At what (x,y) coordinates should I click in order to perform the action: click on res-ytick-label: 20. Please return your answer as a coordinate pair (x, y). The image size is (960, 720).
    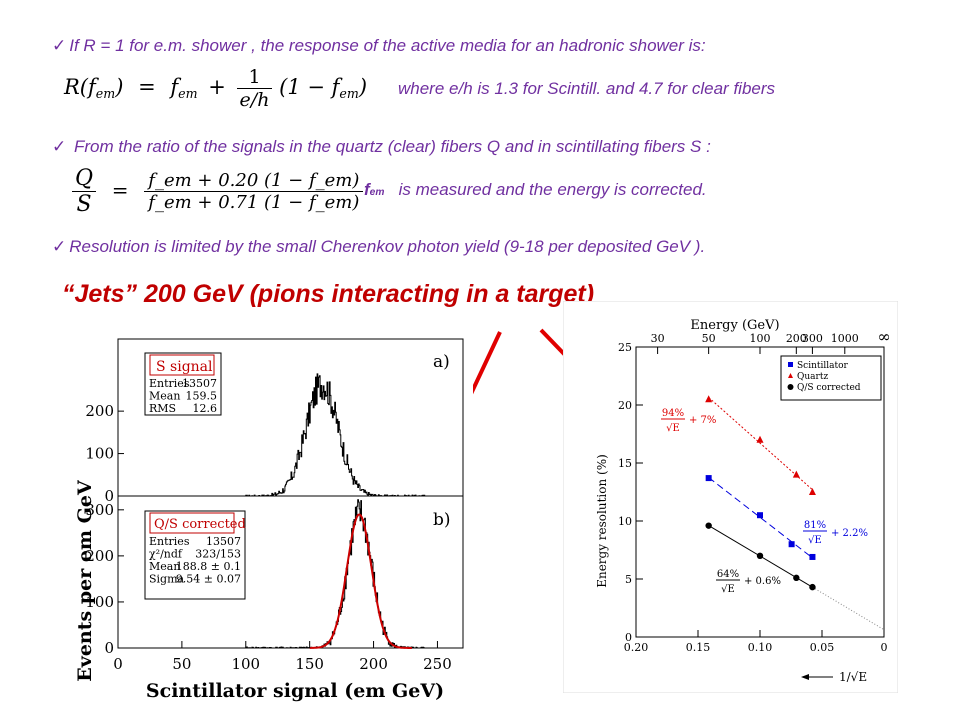
    Looking at the image, I should click on (625, 405).